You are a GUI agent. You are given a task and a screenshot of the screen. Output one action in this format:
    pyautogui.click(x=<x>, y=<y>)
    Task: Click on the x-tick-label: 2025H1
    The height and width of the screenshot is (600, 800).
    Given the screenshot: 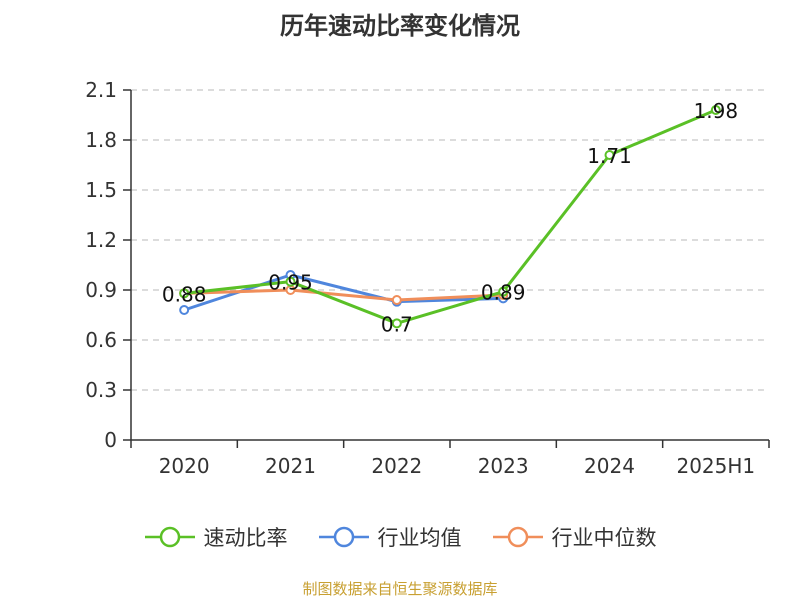 What is the action you would take?
    pyautogui.click(x=715, y=466)
    